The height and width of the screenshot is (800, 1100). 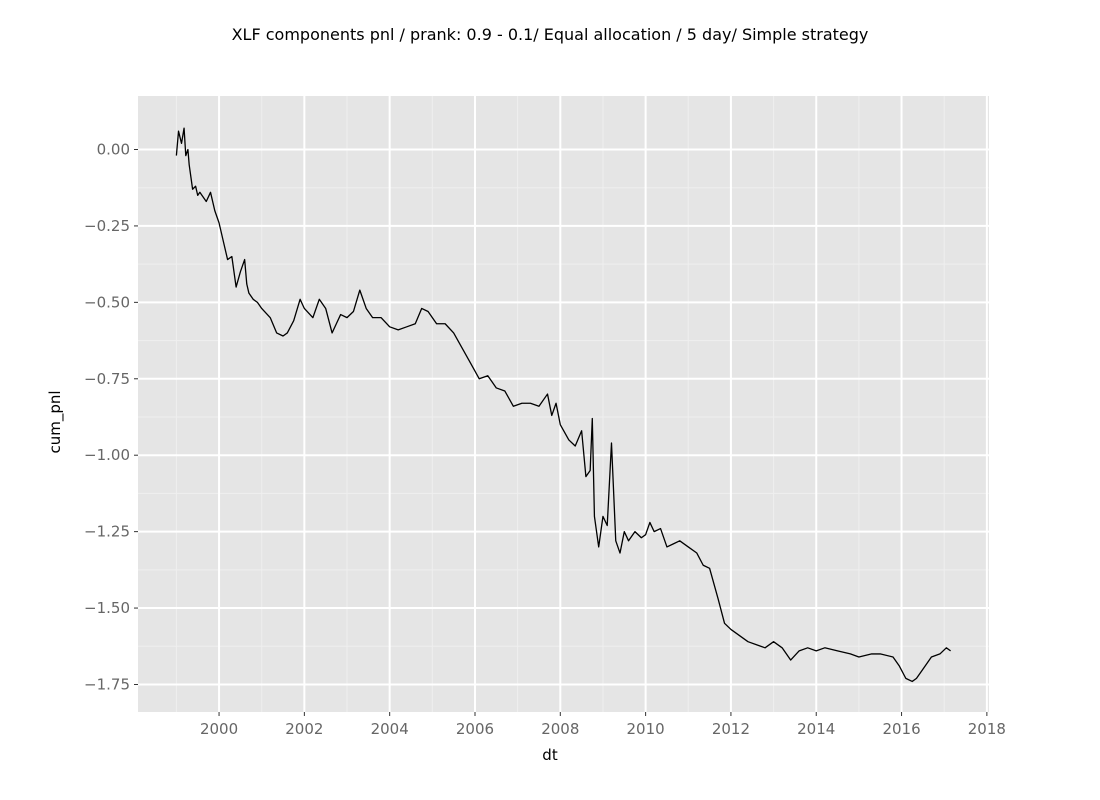 I want to click on x-tick-label: 2010, so click(x=646, y=729).